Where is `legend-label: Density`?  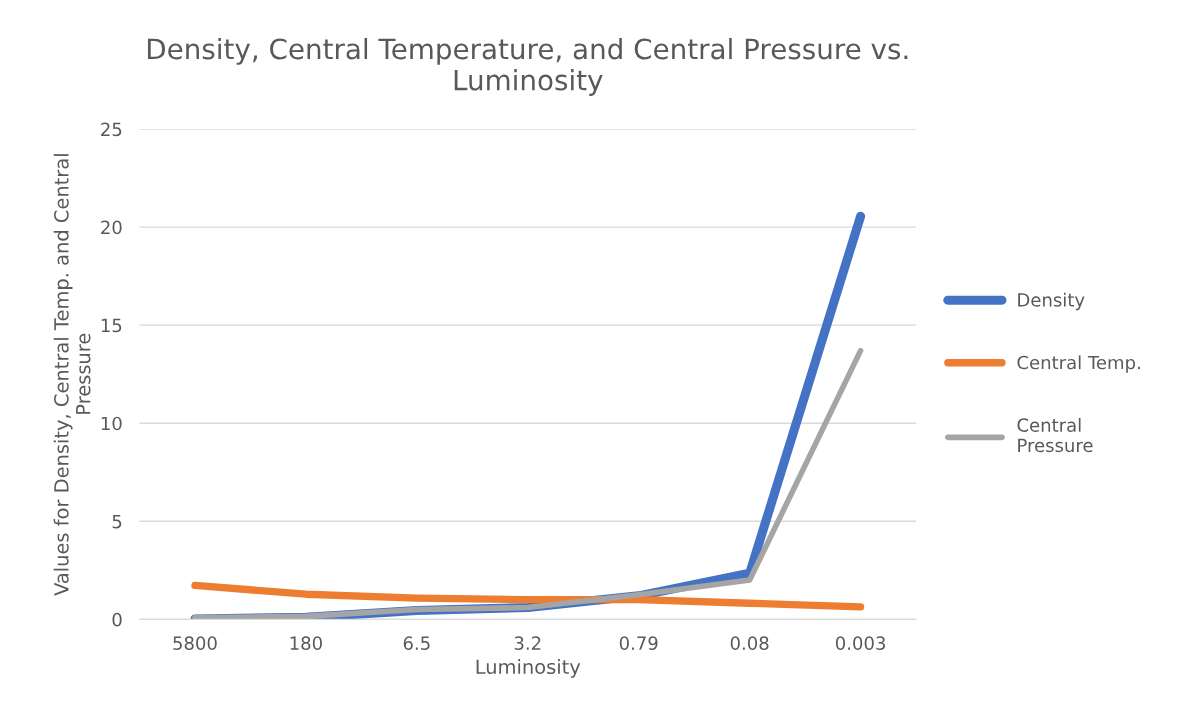 legend-label: Density is located at coordinates (1051, 301).